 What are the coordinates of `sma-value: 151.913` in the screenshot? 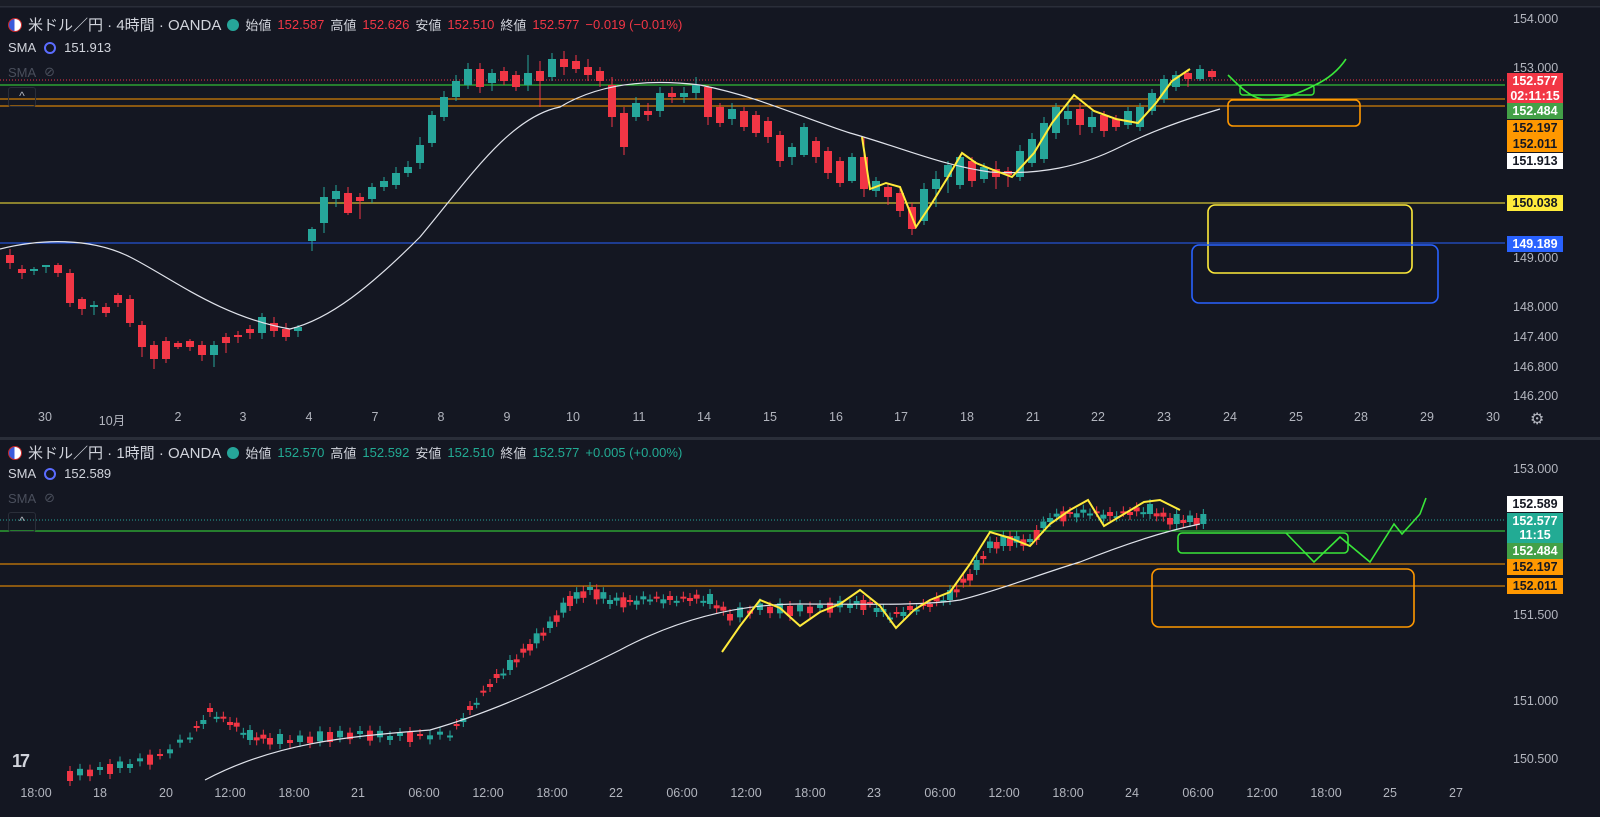 It's located at (88, 47).